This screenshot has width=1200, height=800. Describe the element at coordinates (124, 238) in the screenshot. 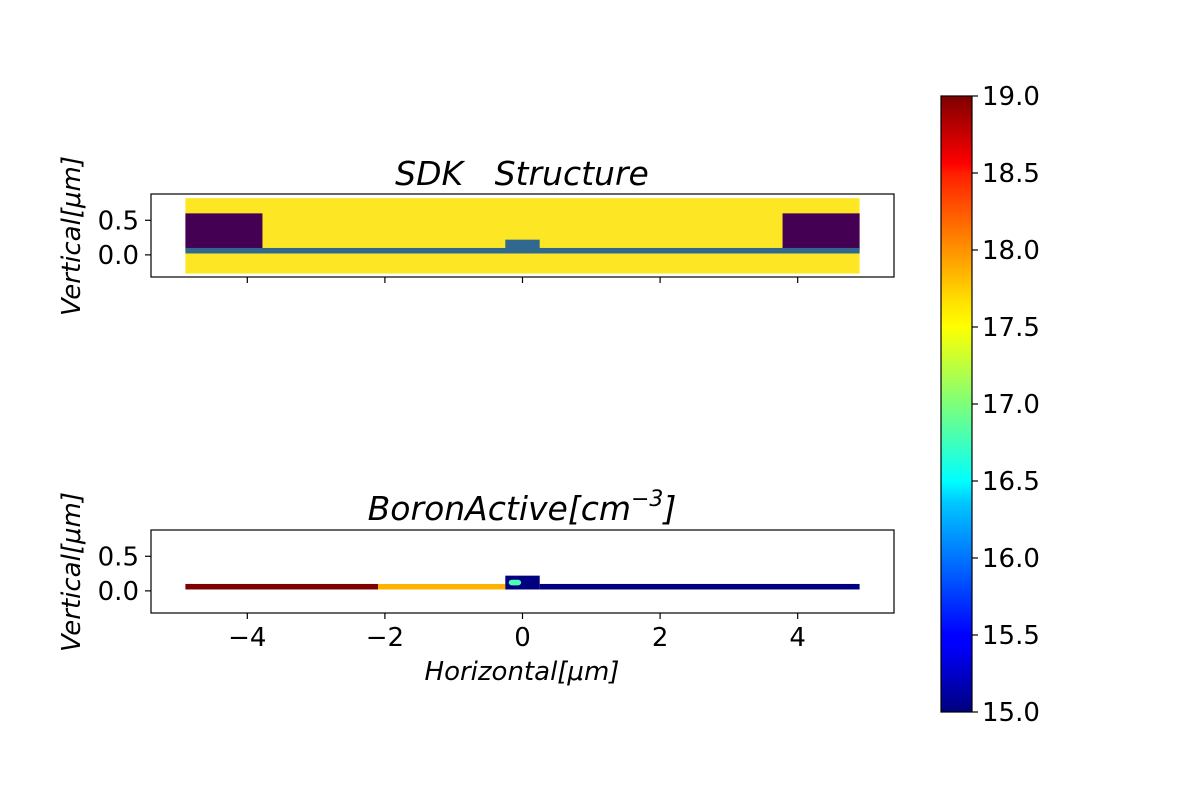

I see `structure-y-ticks: 0.00.5` at that location.